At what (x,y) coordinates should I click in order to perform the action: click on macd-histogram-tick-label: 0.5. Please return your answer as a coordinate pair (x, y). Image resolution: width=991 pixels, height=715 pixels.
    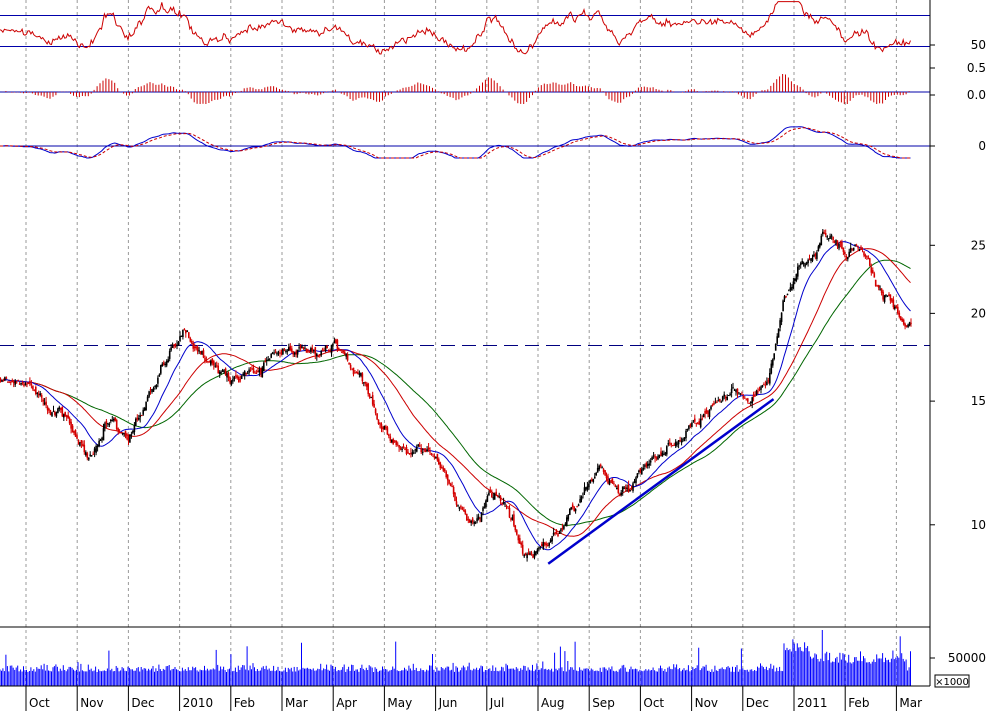
    Looking at the image, I should click on (976, 68).